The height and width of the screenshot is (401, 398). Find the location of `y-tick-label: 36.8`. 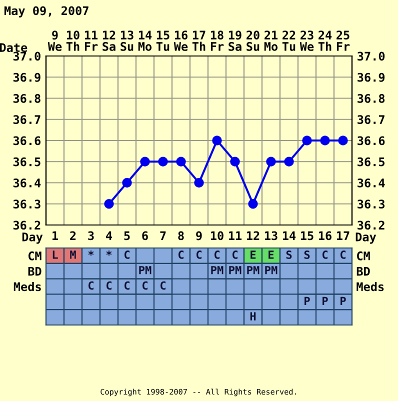

y-tick-label: 36.8 is located at coordinates (26, 98).